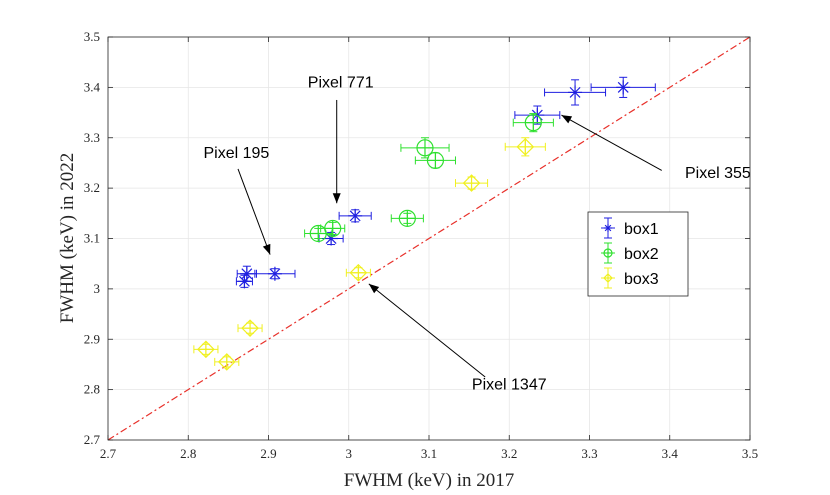 The image size is (830, 495). I want to click on legend-entry-box3: box3, so click(630, 278).